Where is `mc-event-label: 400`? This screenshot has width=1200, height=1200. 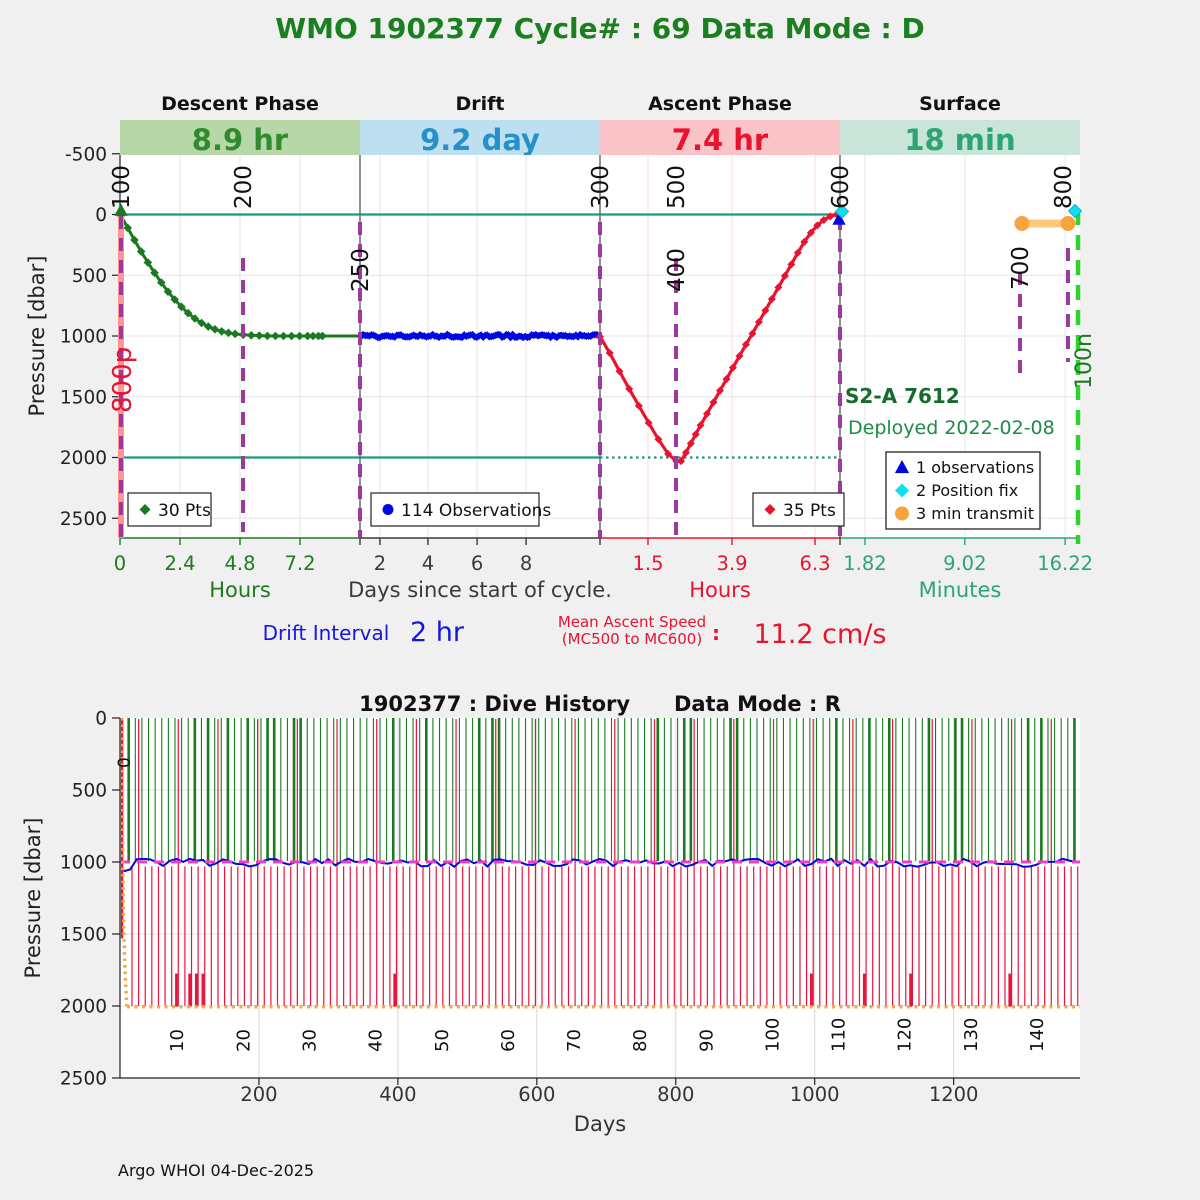
mc-event-label: 400 is located at coordinates (677, 270).